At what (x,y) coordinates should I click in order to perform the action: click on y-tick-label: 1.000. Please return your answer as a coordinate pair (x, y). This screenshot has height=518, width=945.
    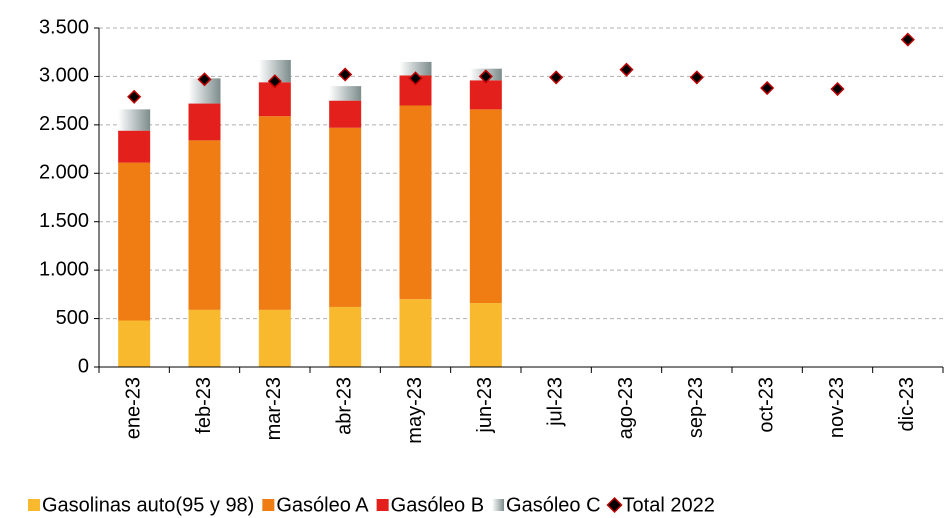
    Looking at the image, I should click on (64, 269).